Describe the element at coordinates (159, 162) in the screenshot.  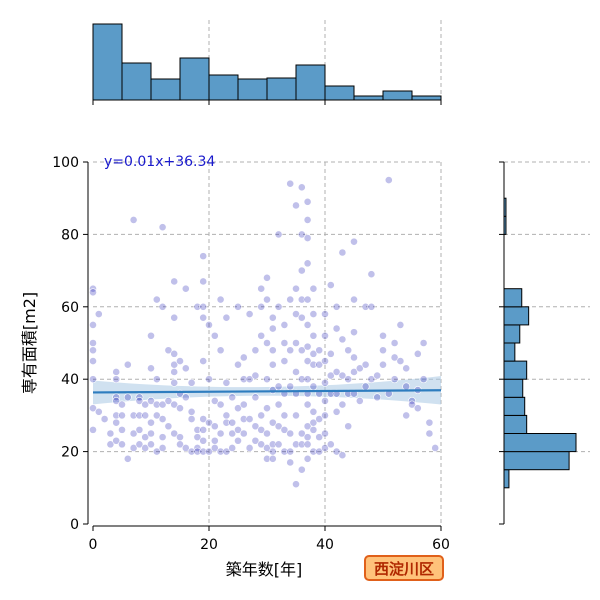
I see `regression-label: y=0.01x+36.34` at that location.